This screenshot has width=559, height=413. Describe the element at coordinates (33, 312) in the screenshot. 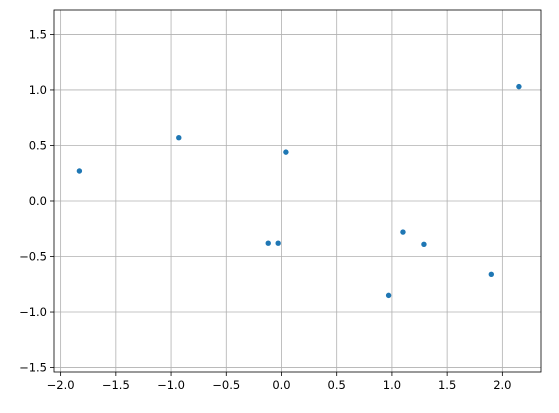

I see `y-tick-label: −1.0` at that location.